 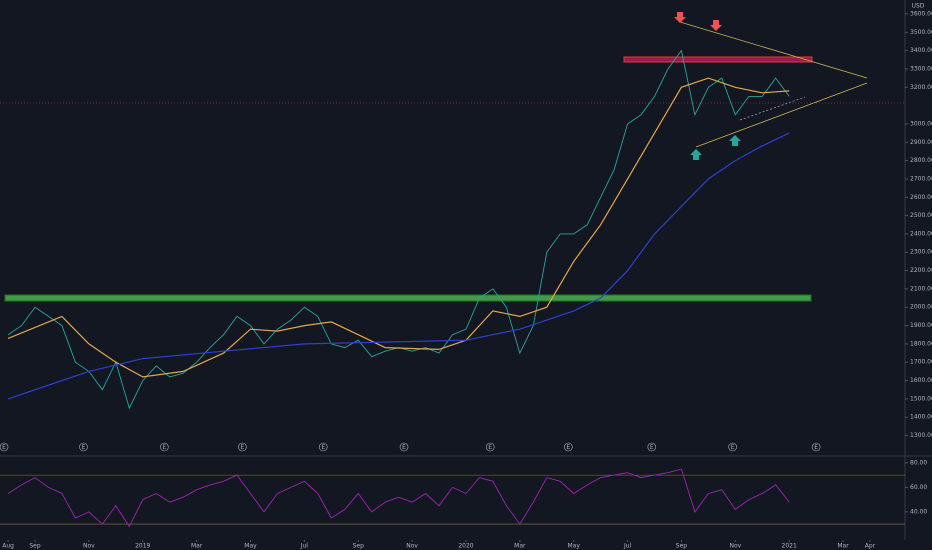 I want to click on y-tick-label: 3200.00, so click(x=921, y=87).